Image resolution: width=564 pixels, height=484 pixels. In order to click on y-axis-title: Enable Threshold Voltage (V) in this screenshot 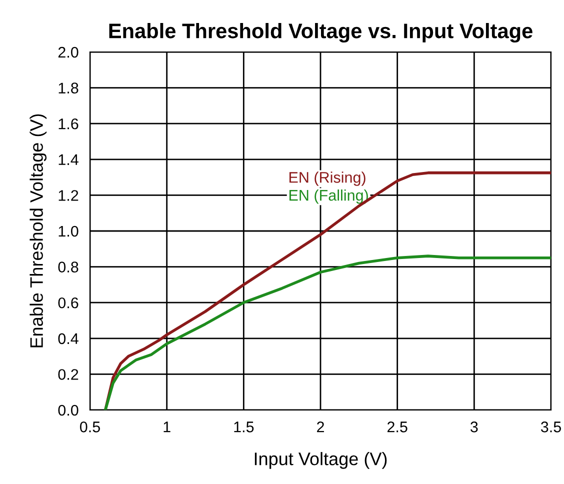, I will do `click(38, 231)`.